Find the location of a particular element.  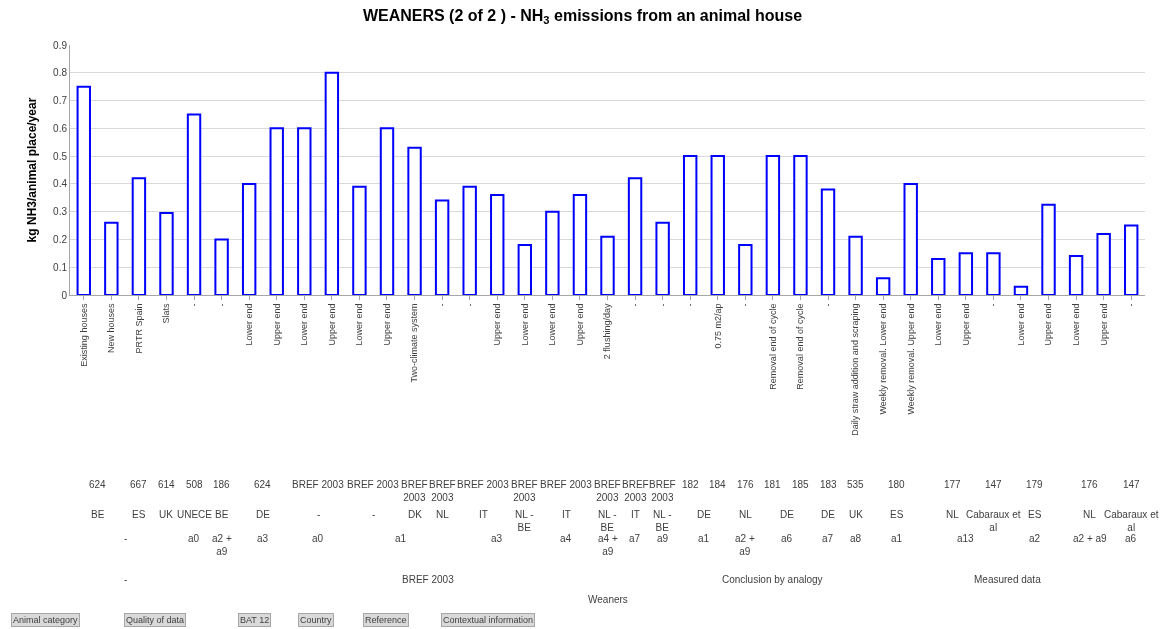

text: Country is located at coordinates (316, 620).